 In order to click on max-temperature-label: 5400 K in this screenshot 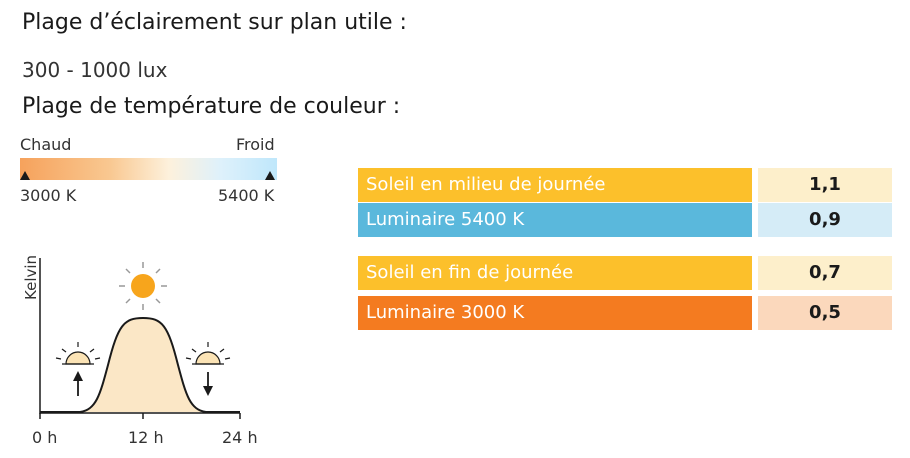, I will do `click(246, 195)`.